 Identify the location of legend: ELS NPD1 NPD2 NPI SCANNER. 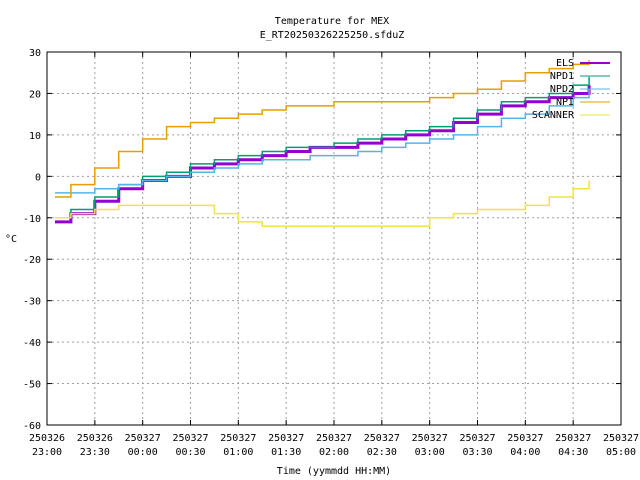
(571, 89).